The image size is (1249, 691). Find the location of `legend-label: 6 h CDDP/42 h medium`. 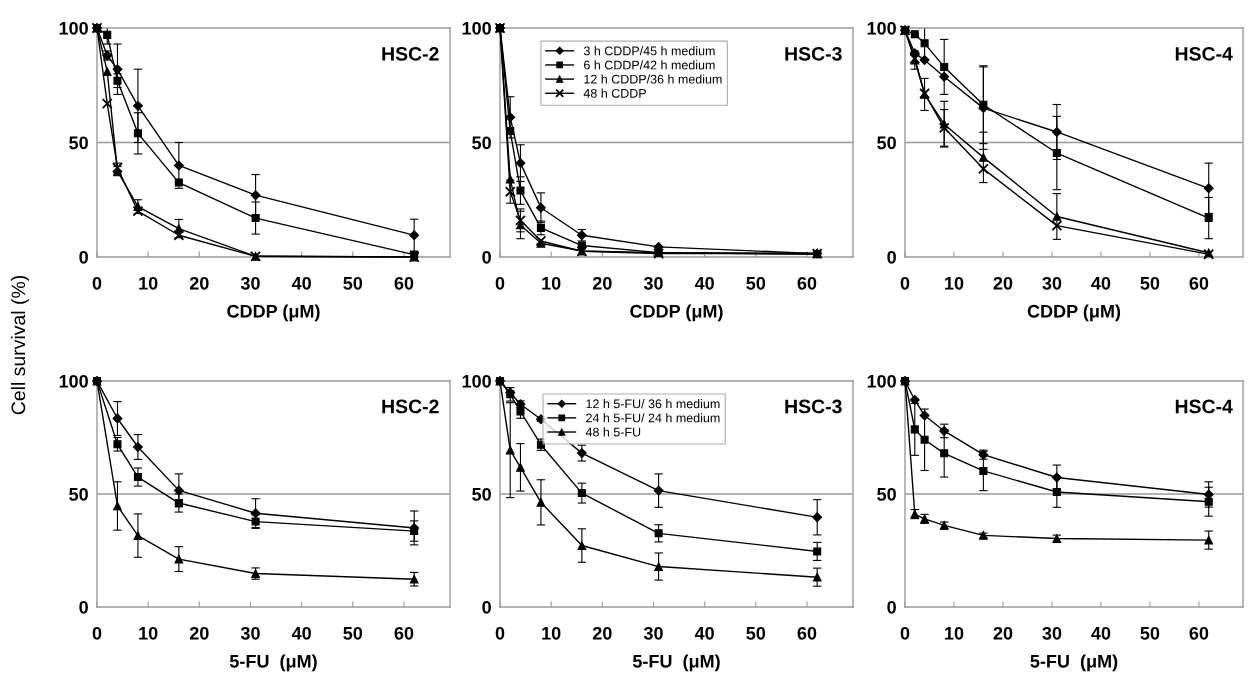

legend-label: 6 h CDDP/42 h medium is located at coordinates (649, 65).